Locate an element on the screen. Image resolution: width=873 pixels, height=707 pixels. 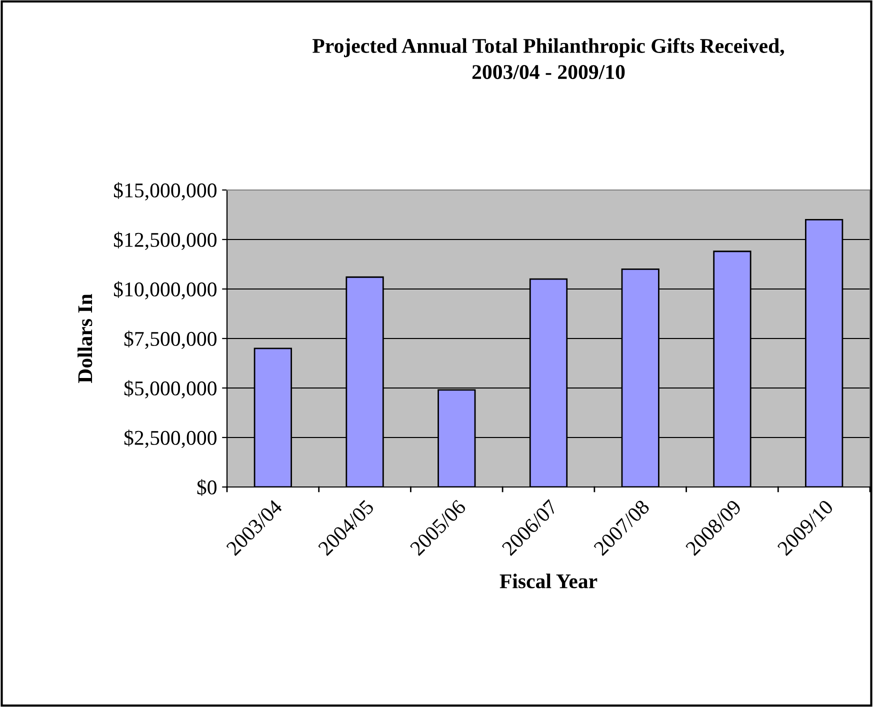
y-tick-label: $15,000,000 is located at coordinates (165, 191).